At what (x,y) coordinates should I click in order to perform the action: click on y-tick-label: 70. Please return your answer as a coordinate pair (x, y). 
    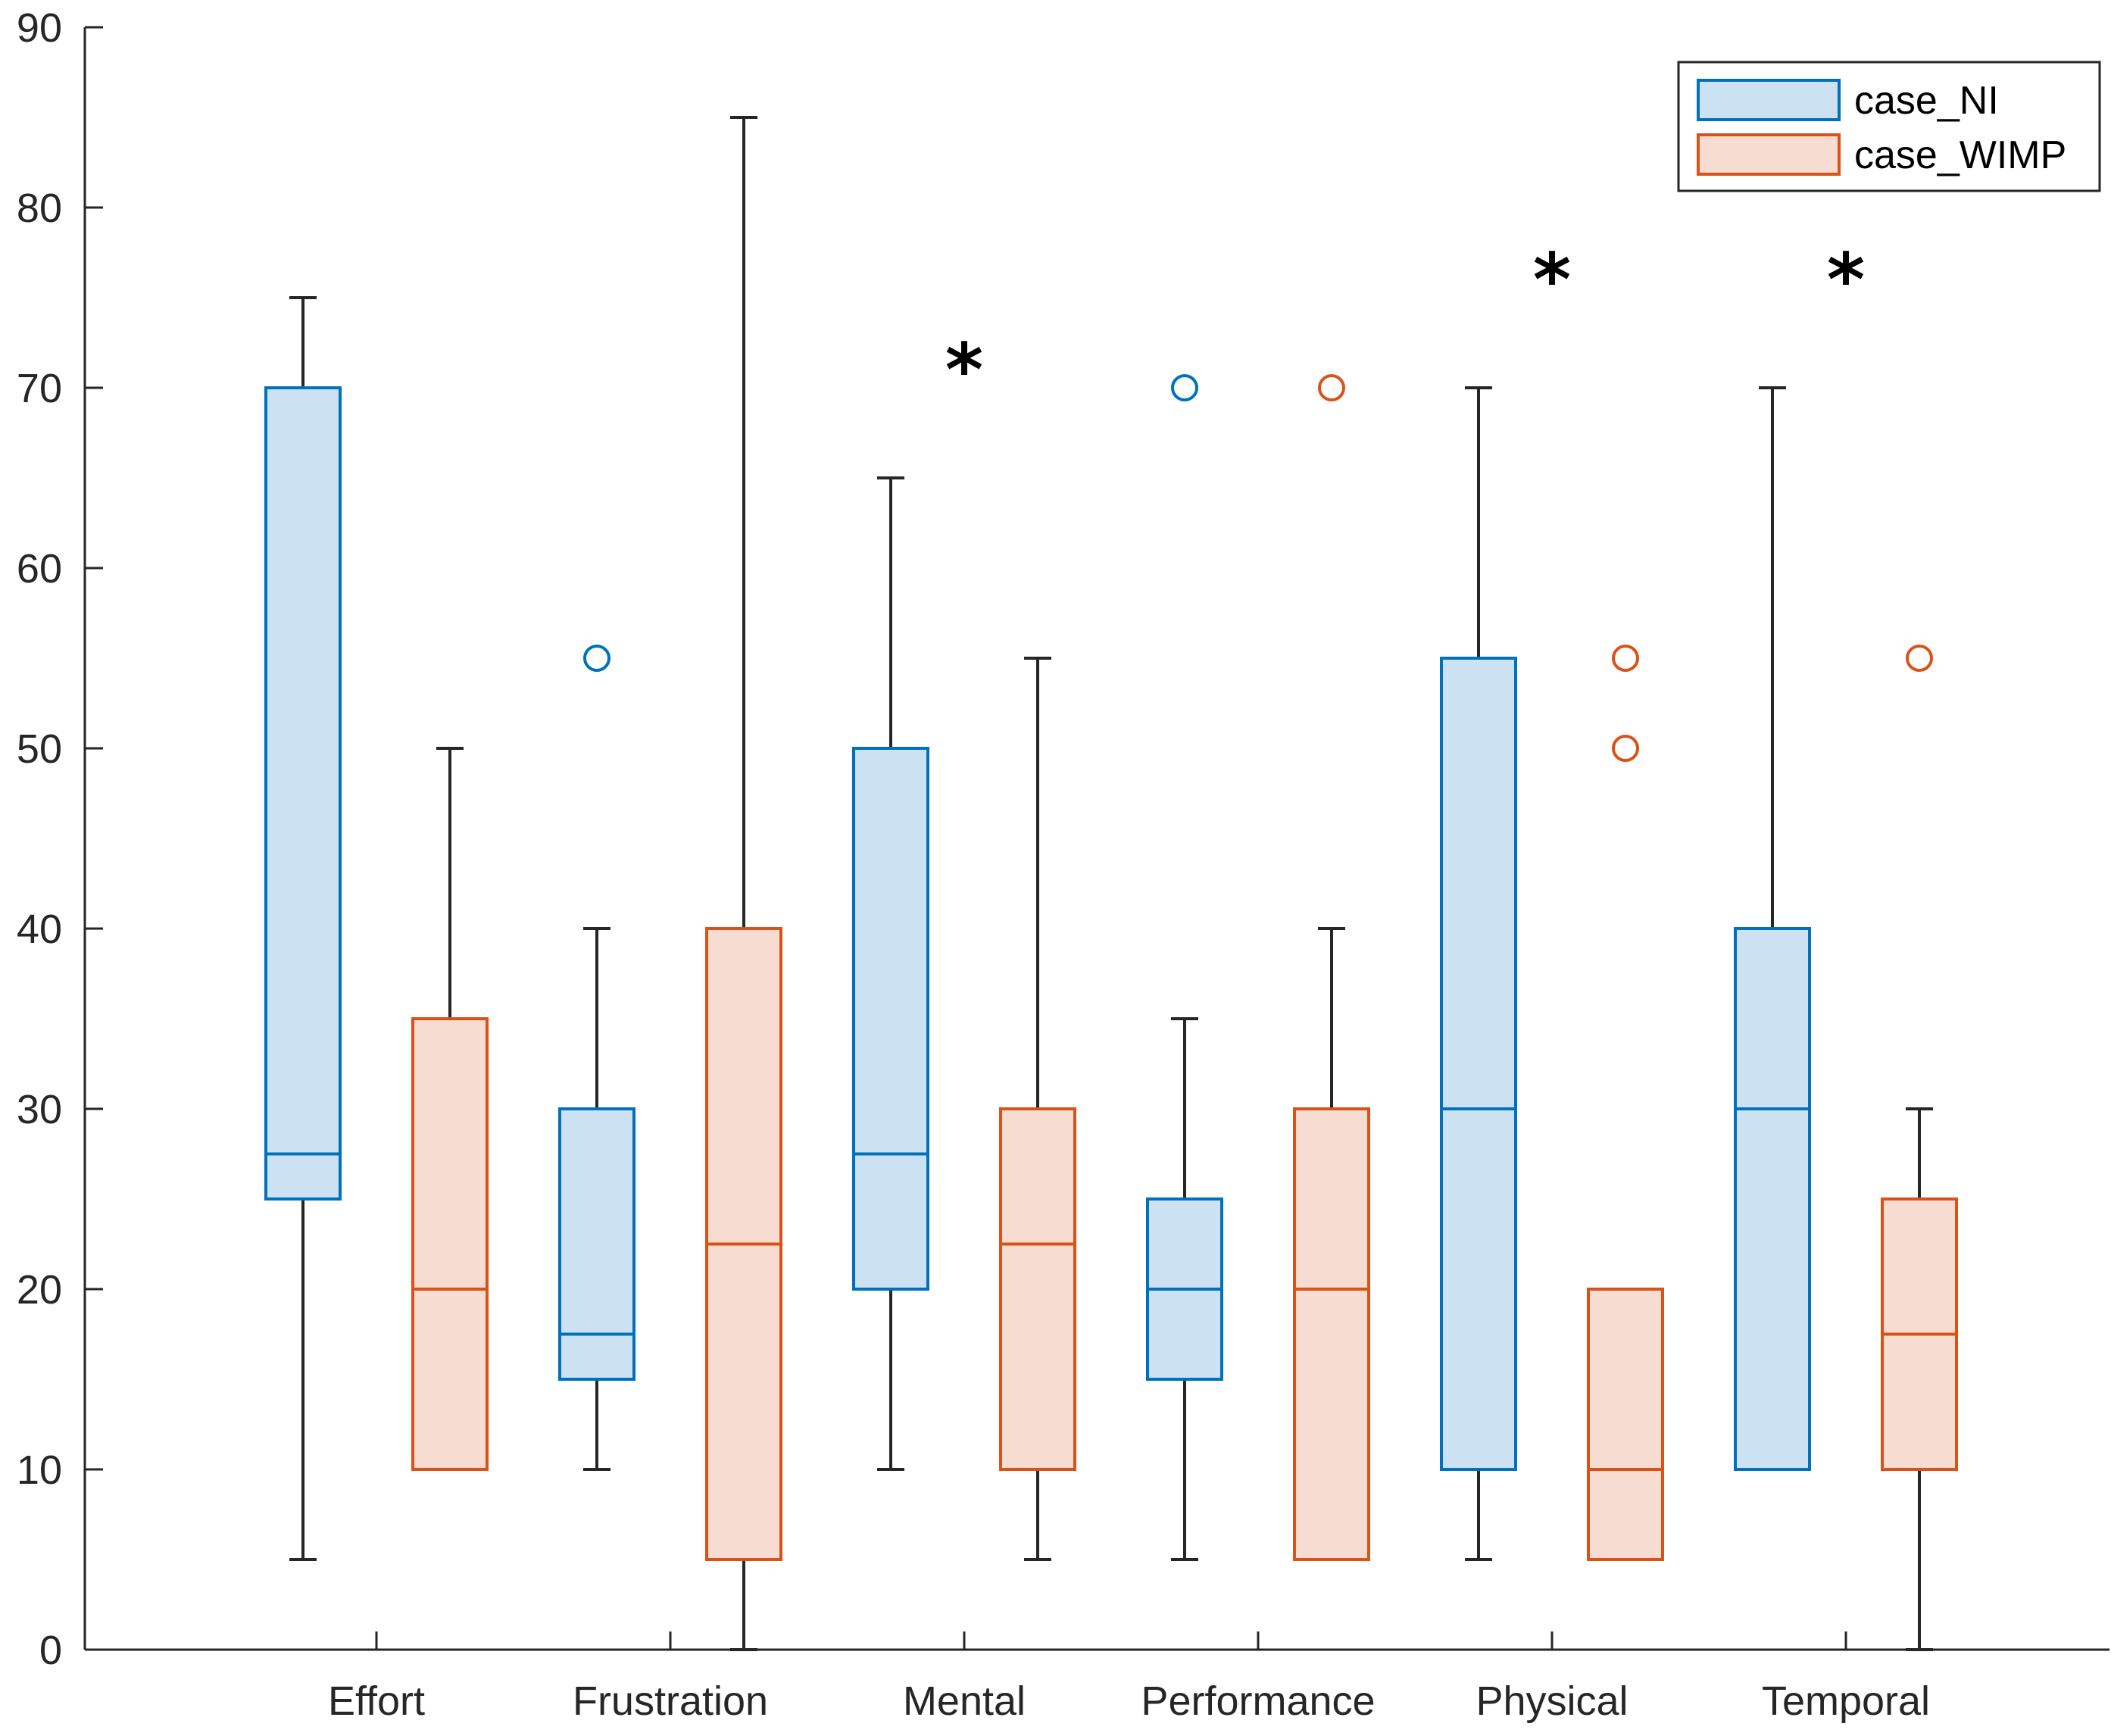
    Looking at the image, I should click on (39, 388).